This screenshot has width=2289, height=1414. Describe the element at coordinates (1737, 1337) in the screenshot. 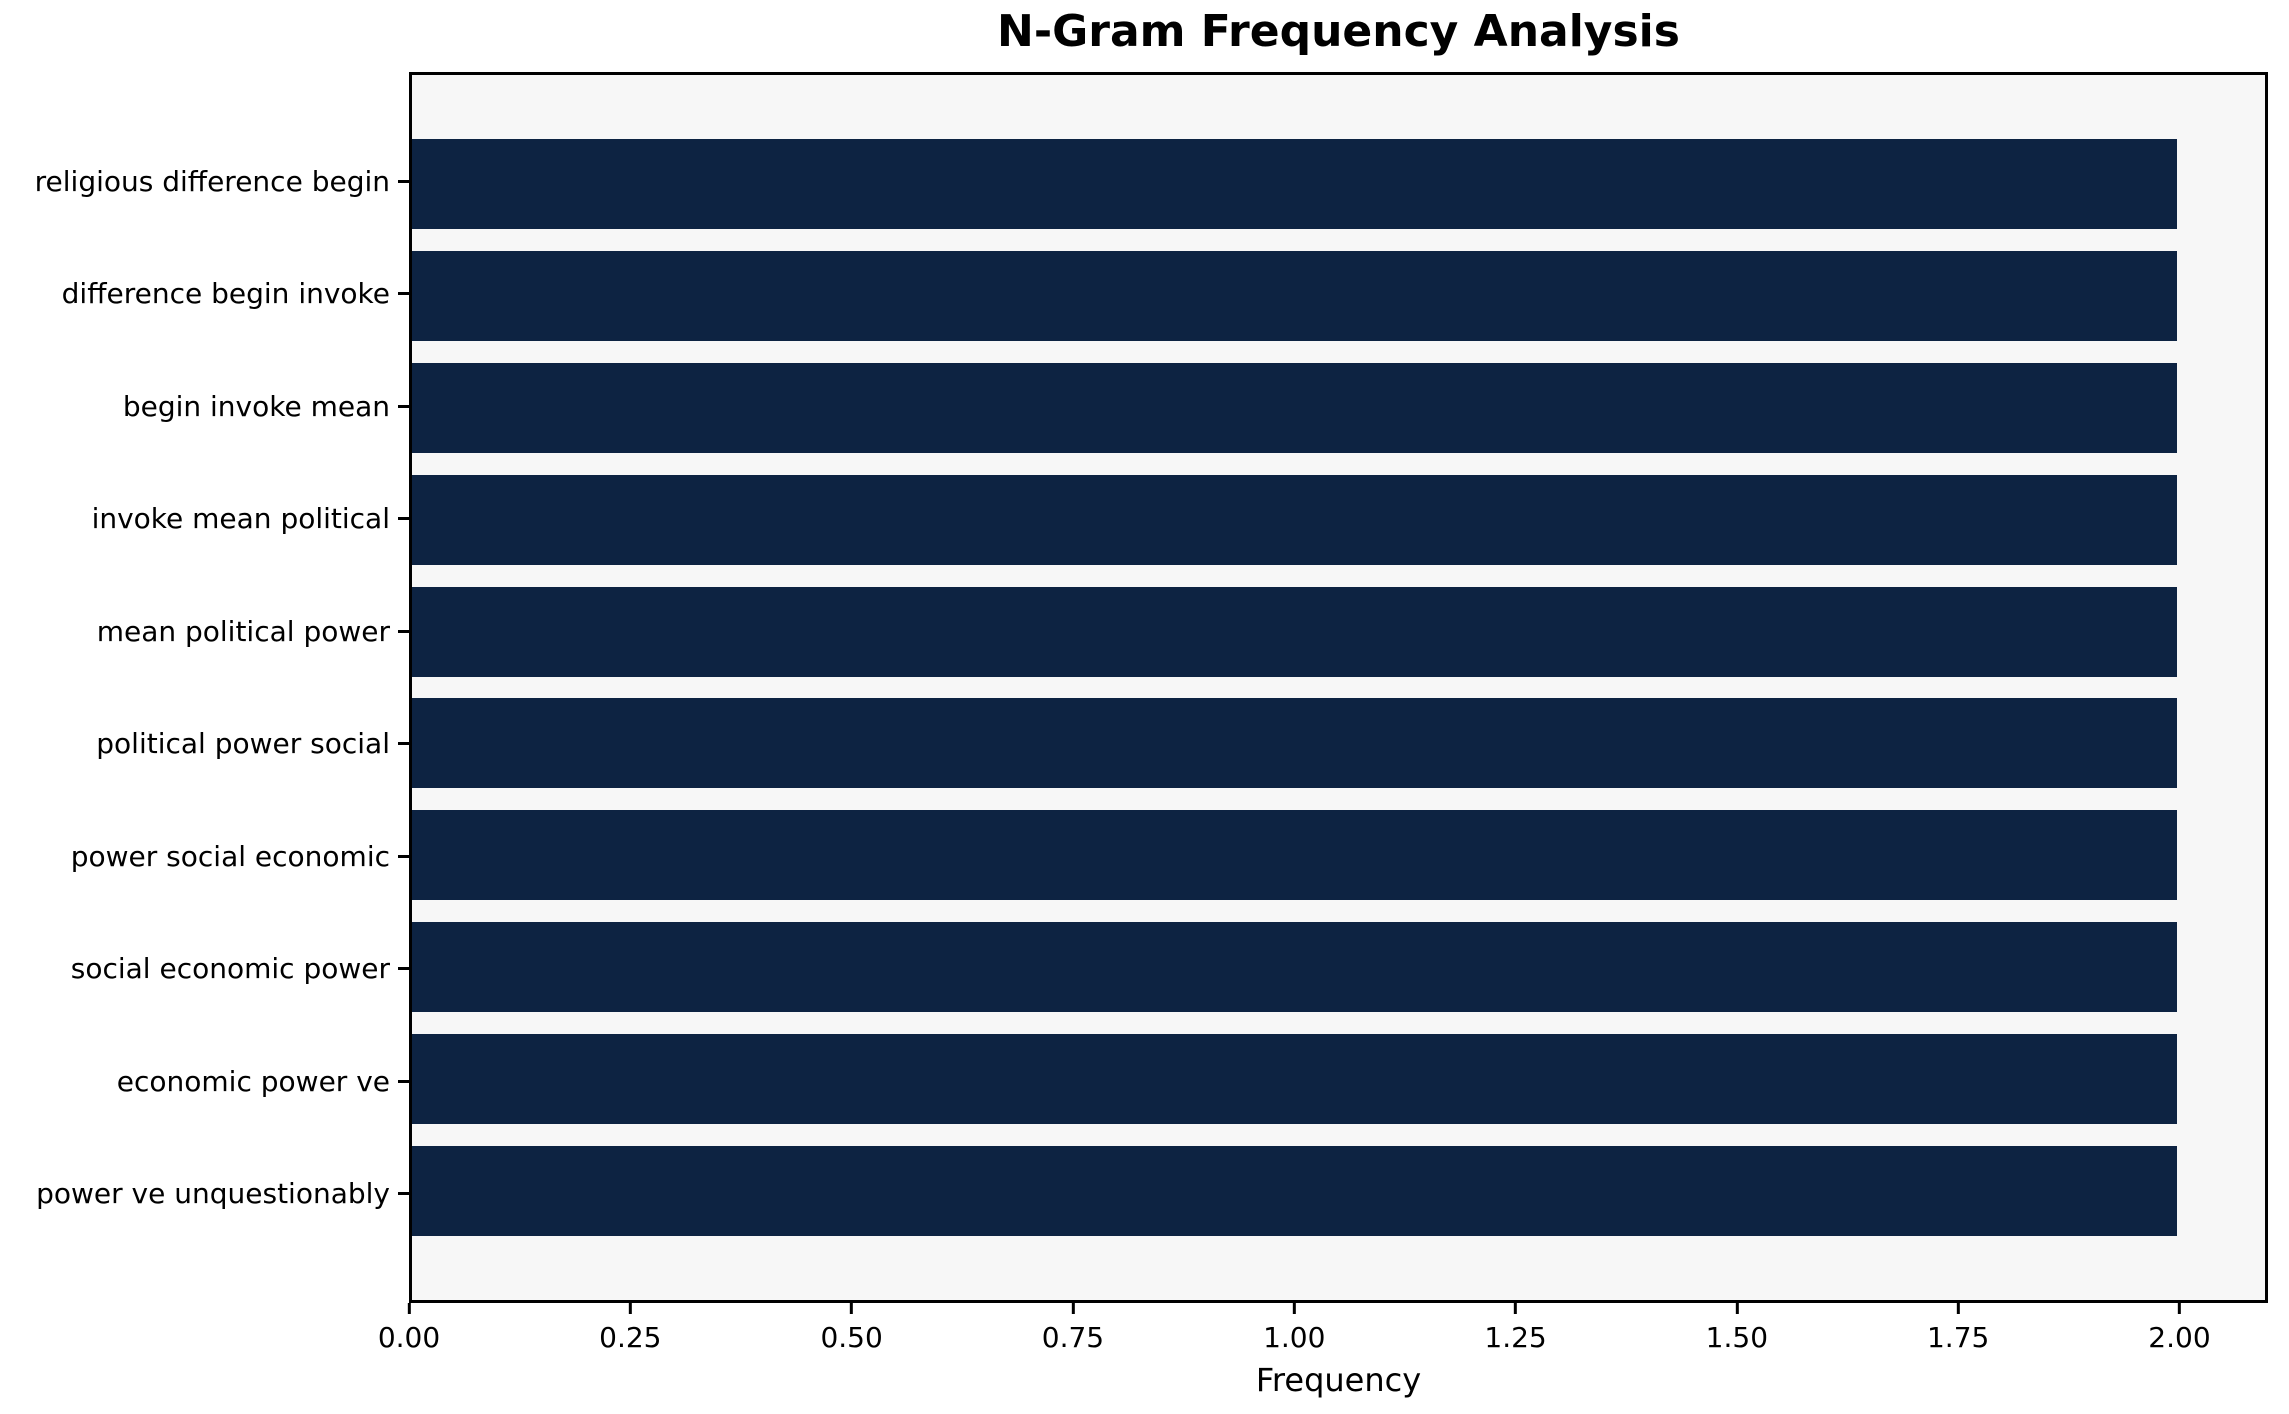

I see `x-tick-label: 1.50` at that location.